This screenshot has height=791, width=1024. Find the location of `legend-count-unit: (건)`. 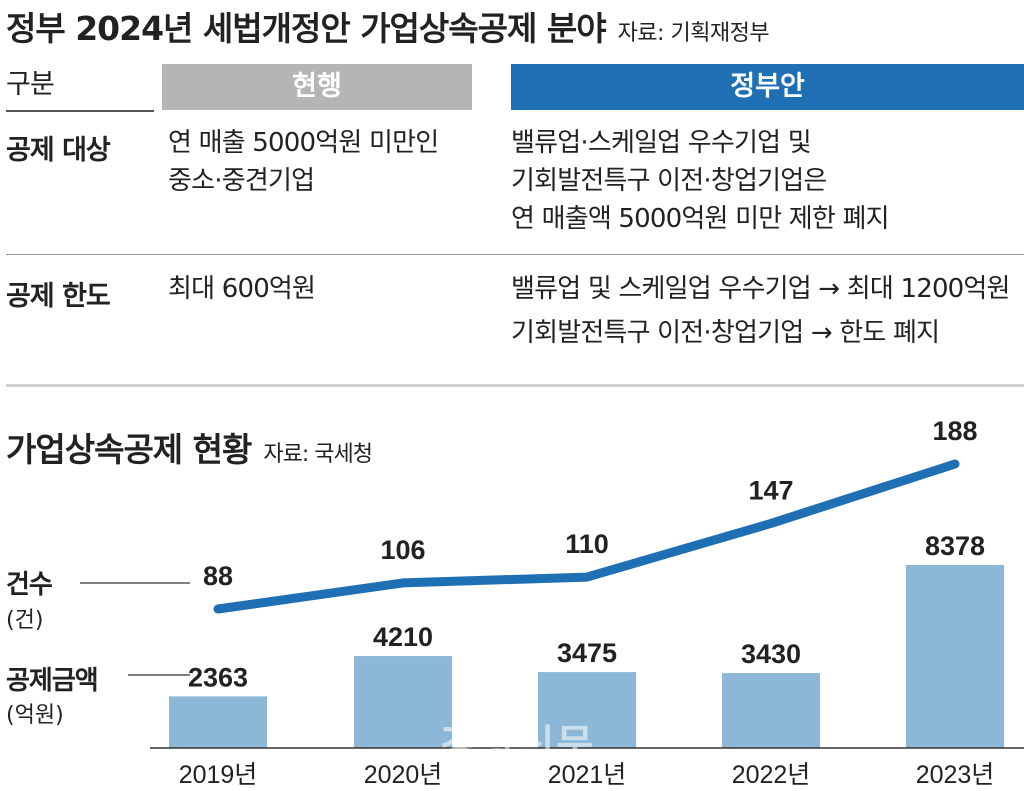

legend-count-unit: (건) is located at coordinates (25, 620).